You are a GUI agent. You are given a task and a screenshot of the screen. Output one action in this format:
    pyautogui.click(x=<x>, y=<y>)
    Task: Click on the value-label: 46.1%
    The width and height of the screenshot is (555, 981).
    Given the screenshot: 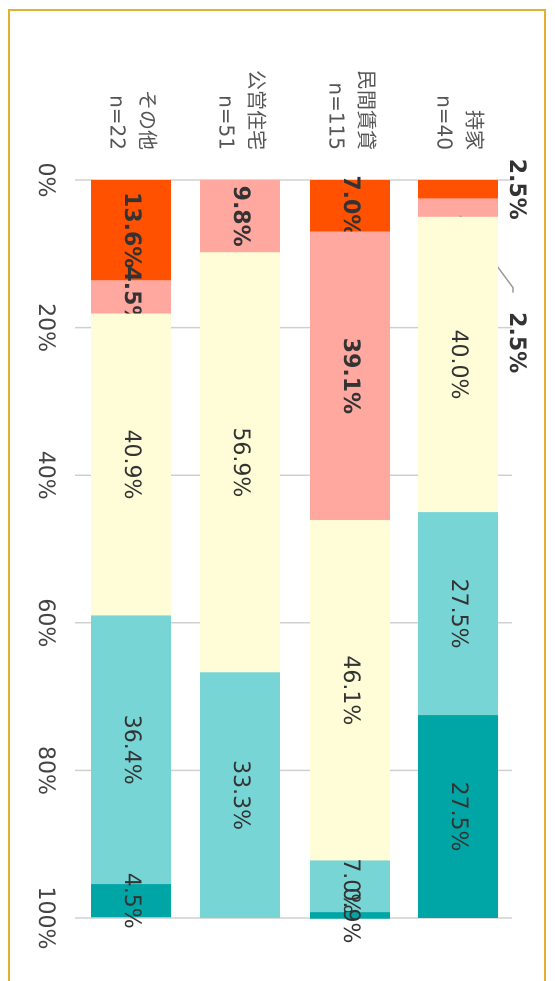 What is the action you would take?
    pyautogui.click(x=350, y=690)
    